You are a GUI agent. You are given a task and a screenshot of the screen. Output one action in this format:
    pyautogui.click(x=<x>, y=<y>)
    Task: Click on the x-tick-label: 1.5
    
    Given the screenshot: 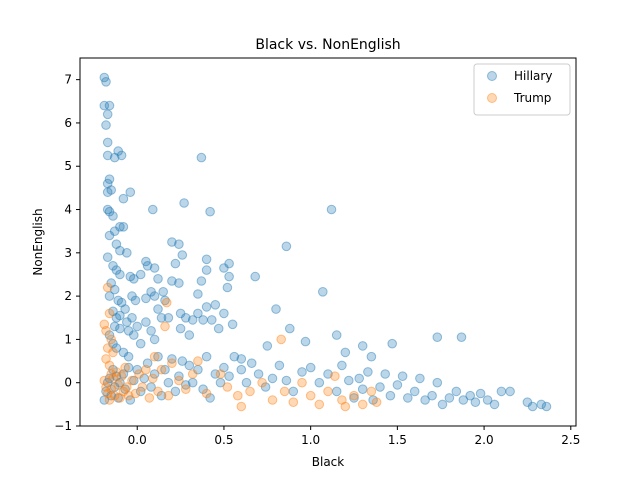 What is the action you would take?
    pyautogui.click(x=397, y=440)
    